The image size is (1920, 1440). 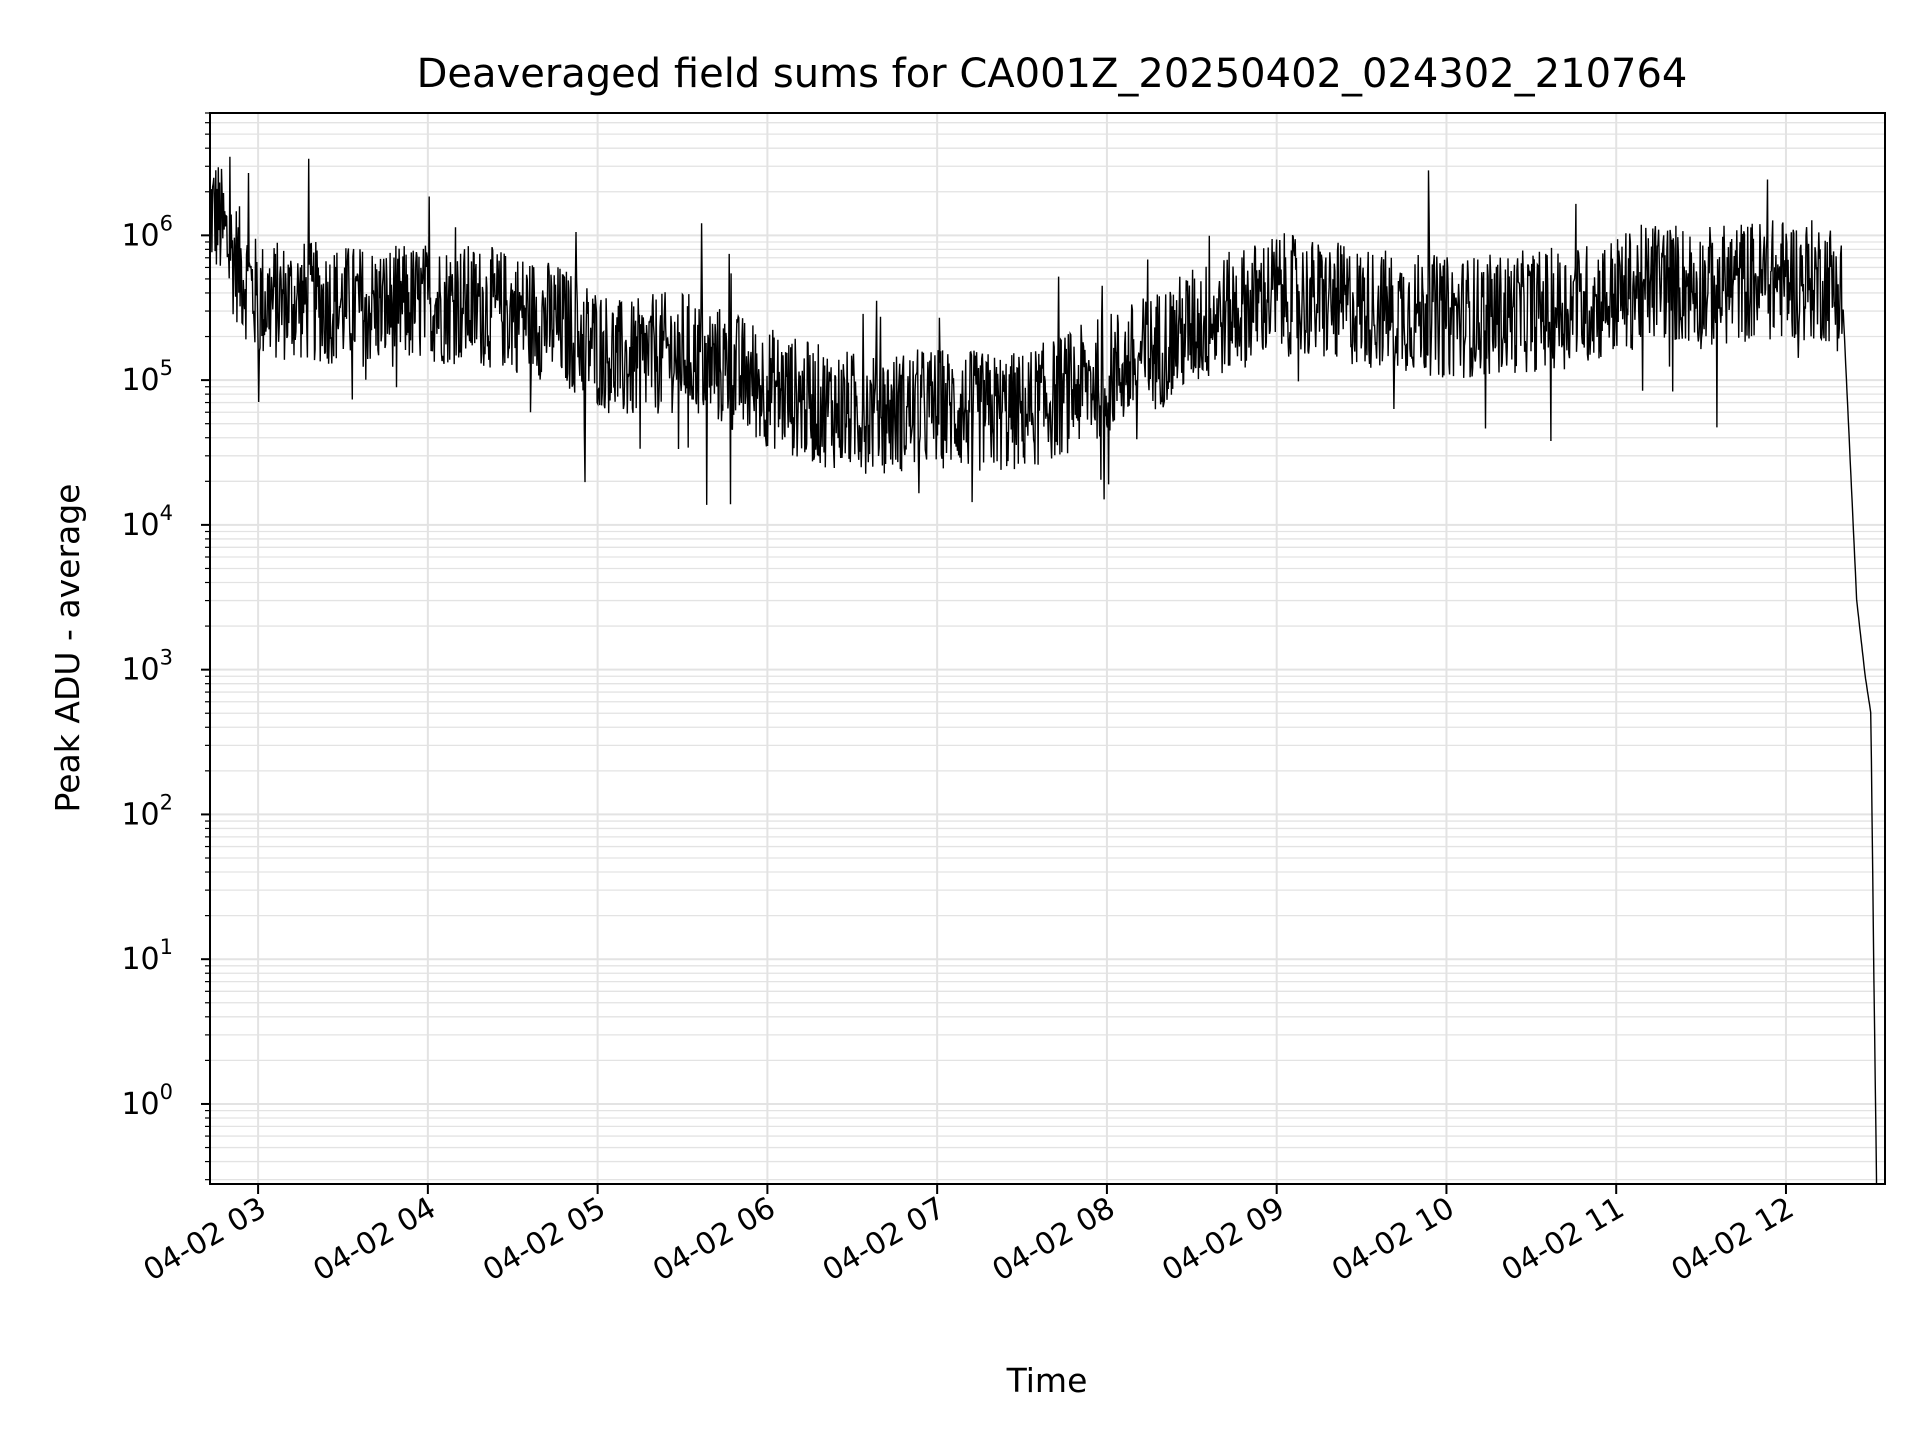 I want to click on y-axis-label: Peak ADU - average, so click(x=67, y=648).